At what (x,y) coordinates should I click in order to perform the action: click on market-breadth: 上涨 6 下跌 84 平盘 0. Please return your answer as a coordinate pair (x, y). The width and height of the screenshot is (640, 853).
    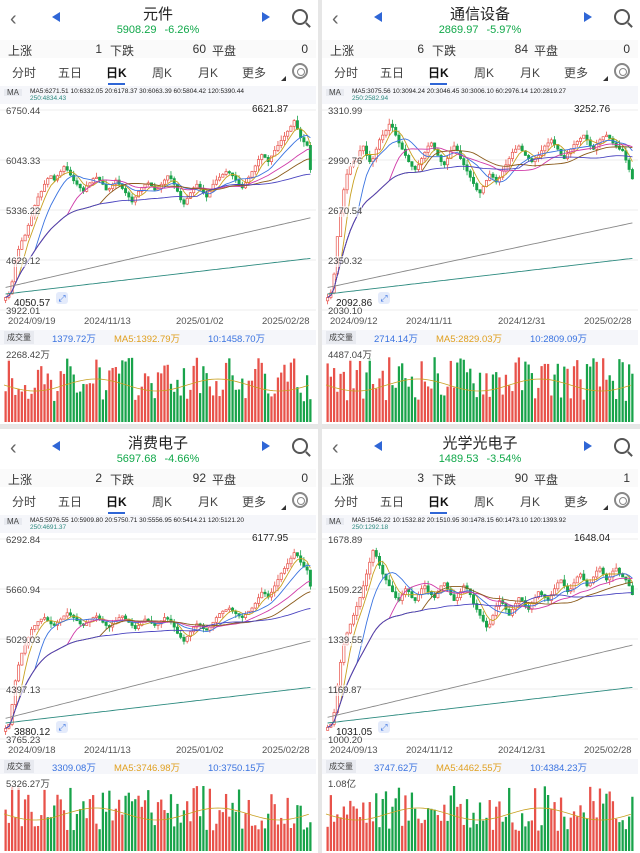
    Looking at the image, I should click on (480, 49).